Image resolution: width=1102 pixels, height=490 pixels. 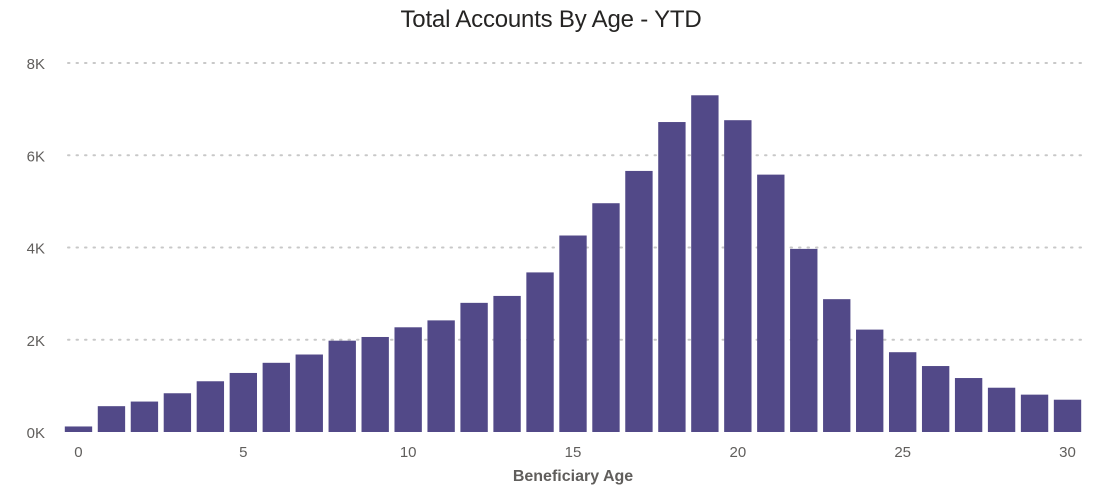 I want to click on x-tick-label: 5, so click(x=243, y=452).